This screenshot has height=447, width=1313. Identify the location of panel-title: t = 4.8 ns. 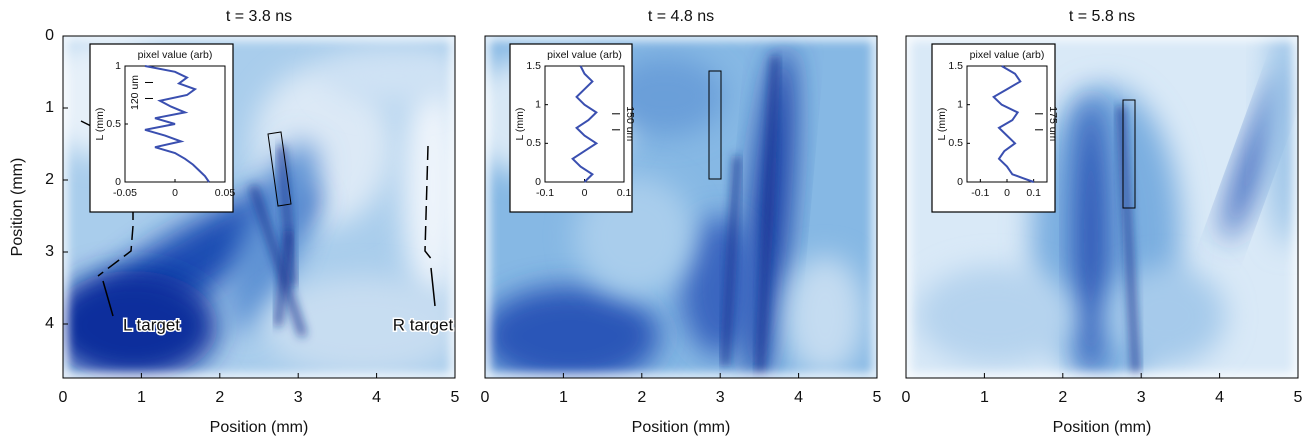
(681, 16).